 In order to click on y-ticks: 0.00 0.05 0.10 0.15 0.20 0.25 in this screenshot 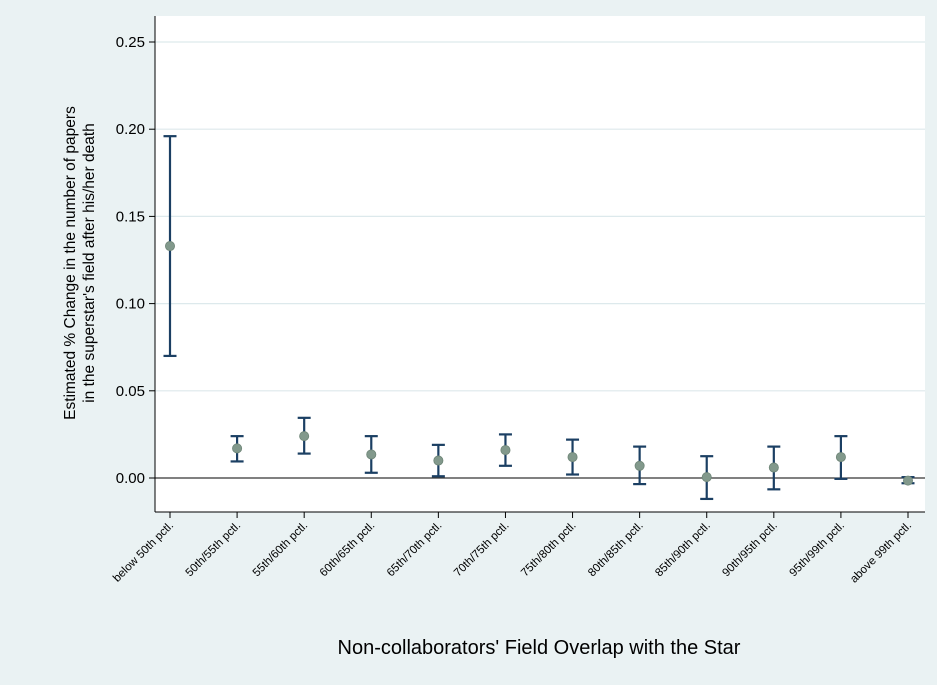, I will do `click(135, 260)`.